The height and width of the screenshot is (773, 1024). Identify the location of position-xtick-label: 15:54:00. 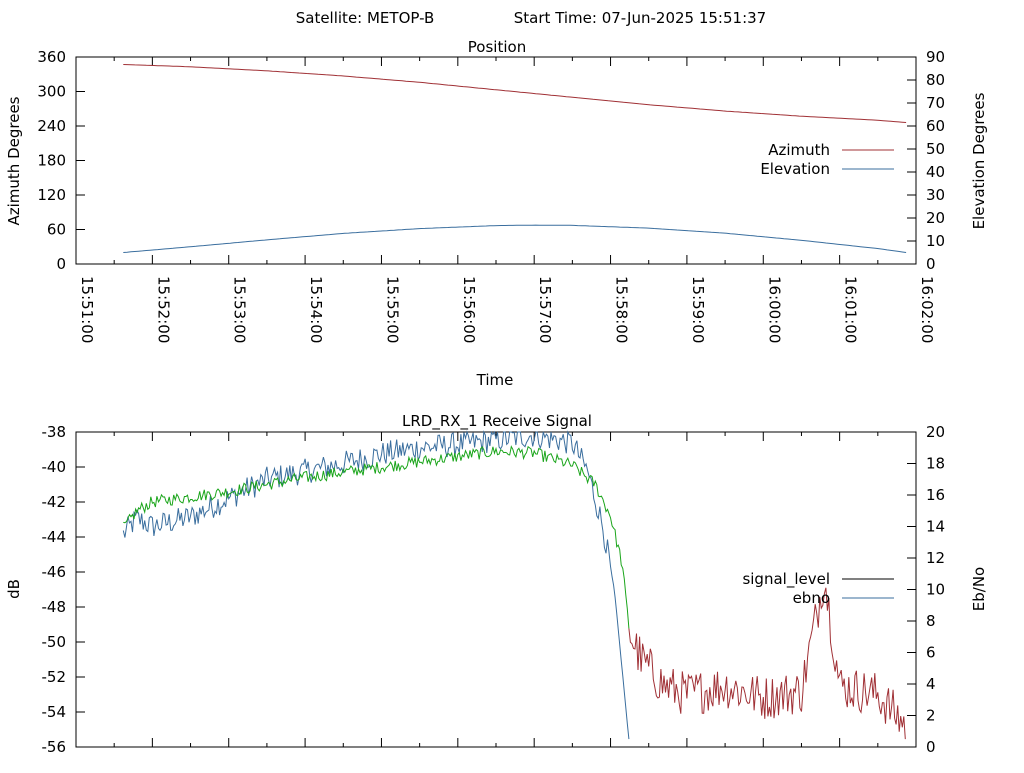
(316, 309).